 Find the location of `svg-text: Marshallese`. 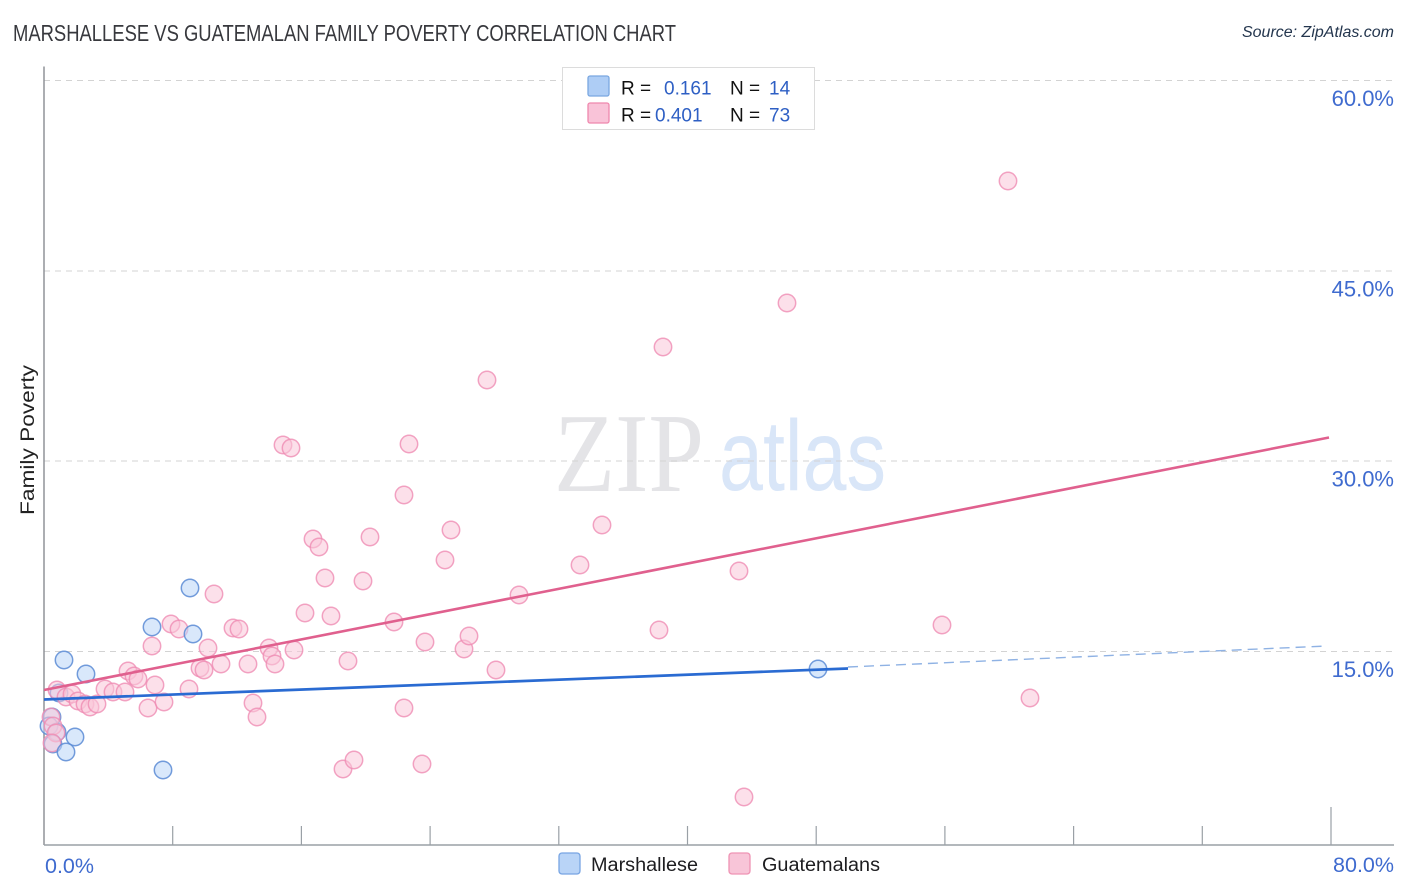

svg-text: Marshallese is located at coordinates (644, 865).